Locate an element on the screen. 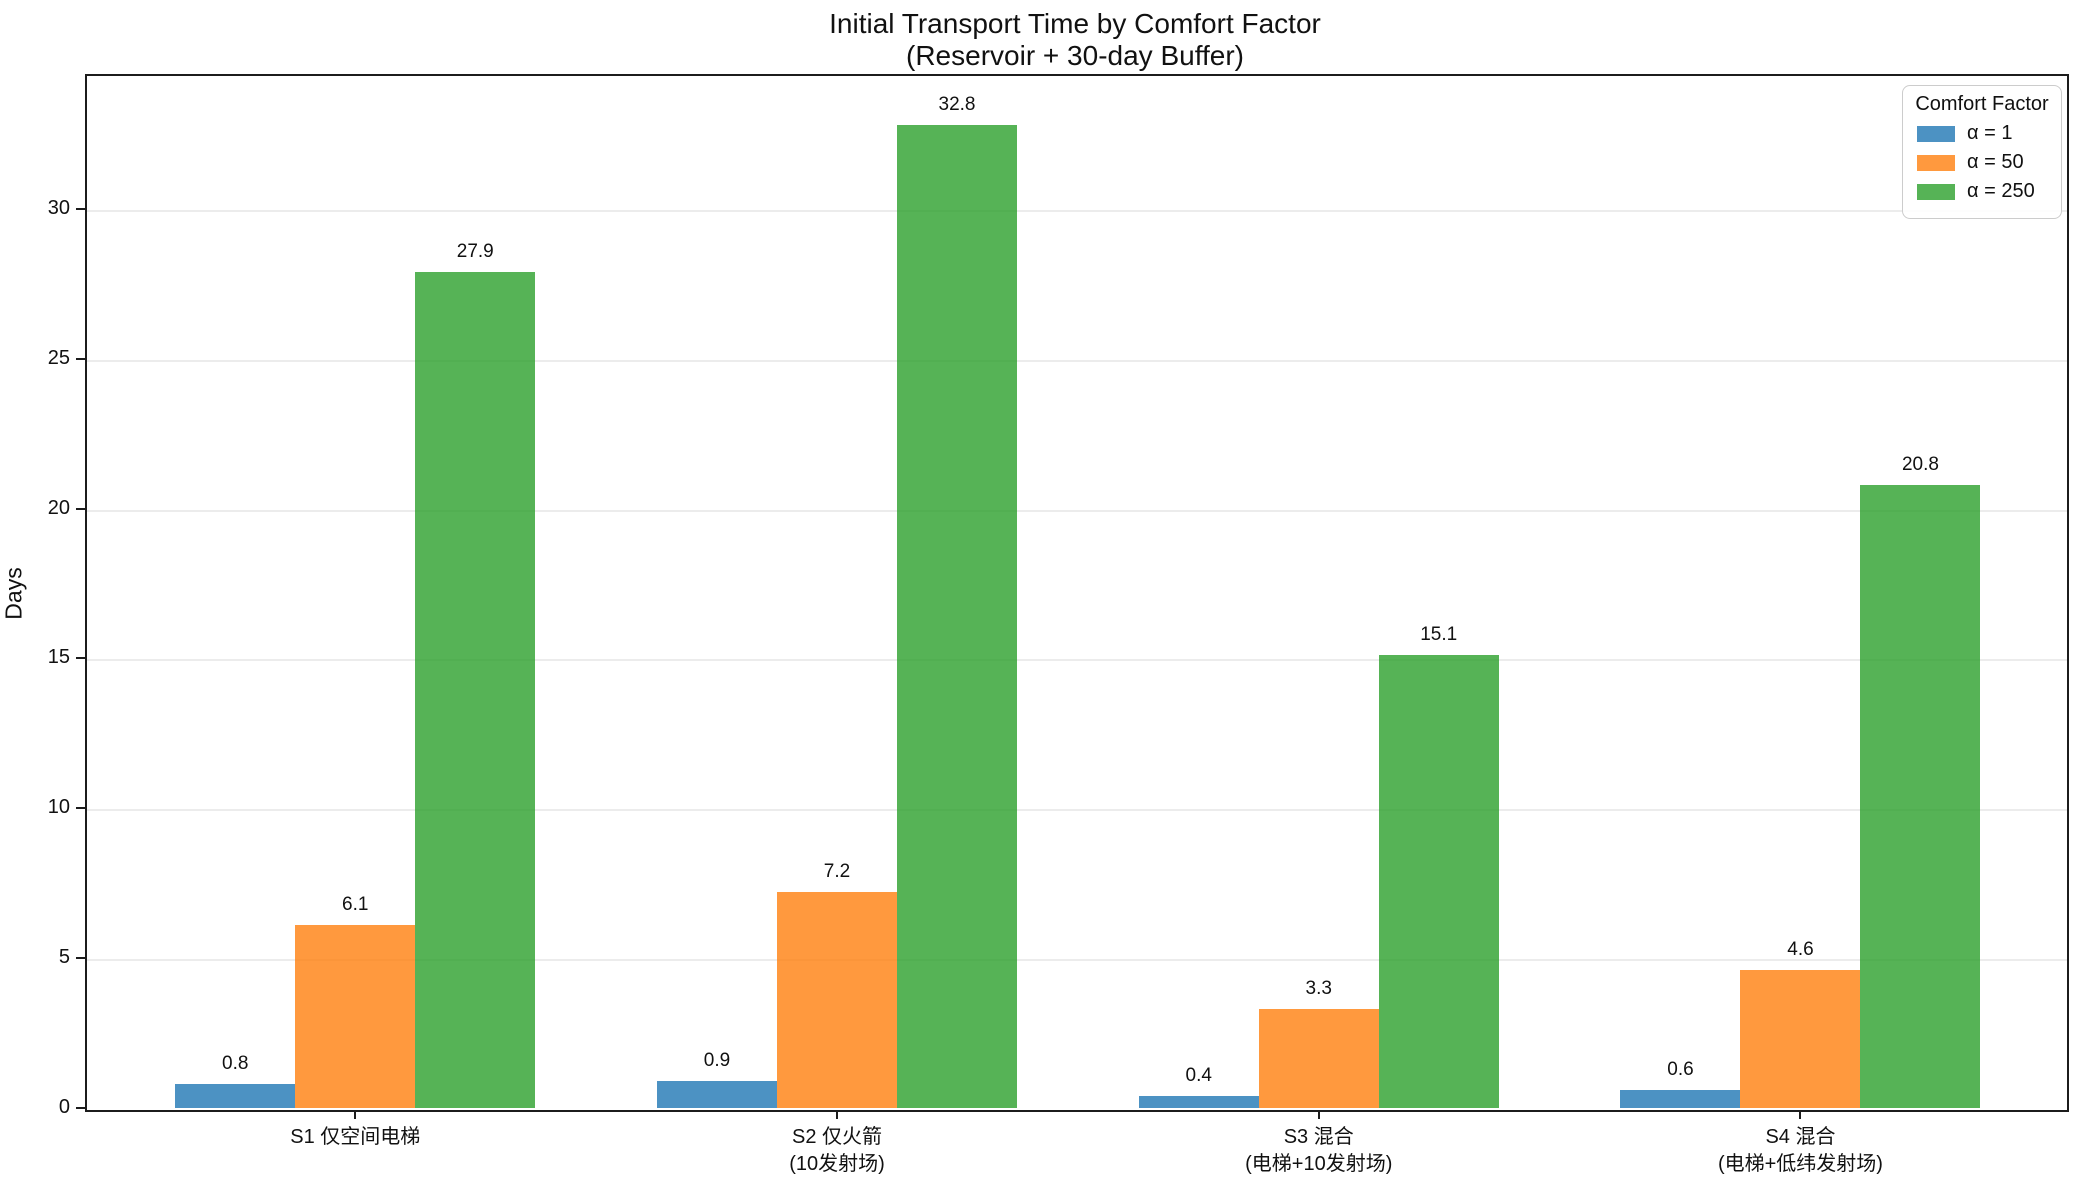  x-tick-label-line: S3 混合 is located at coordinates (1318, 1137).